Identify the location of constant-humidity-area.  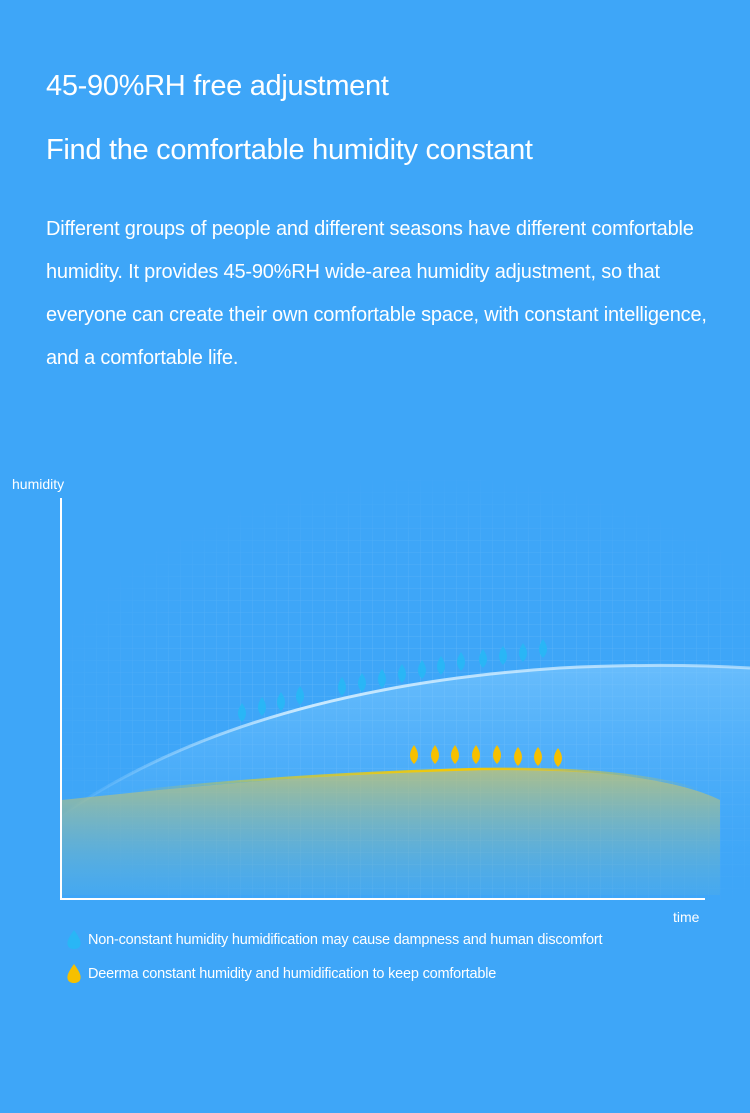
(391, 831).